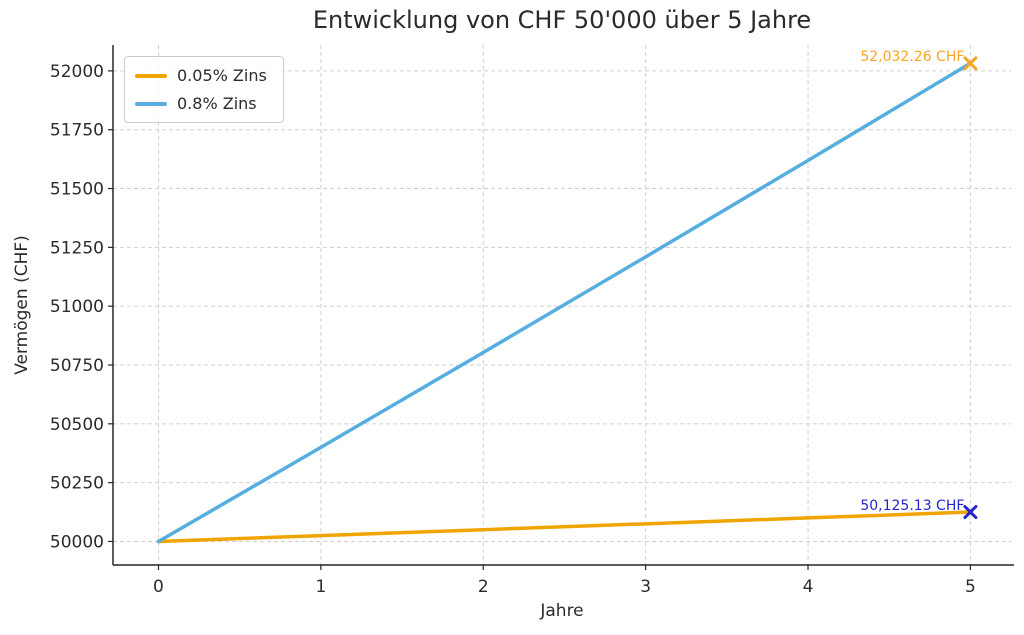  Describe the element at coordinates (77, 190) in the screenshot. I see `svg-text: 51500` at that location.